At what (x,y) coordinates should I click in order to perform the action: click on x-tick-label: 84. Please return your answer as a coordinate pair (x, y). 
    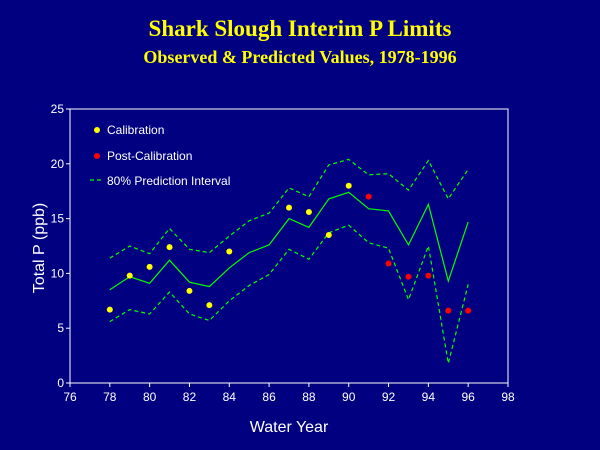
    Looking at the image, I should click on (230, 397).